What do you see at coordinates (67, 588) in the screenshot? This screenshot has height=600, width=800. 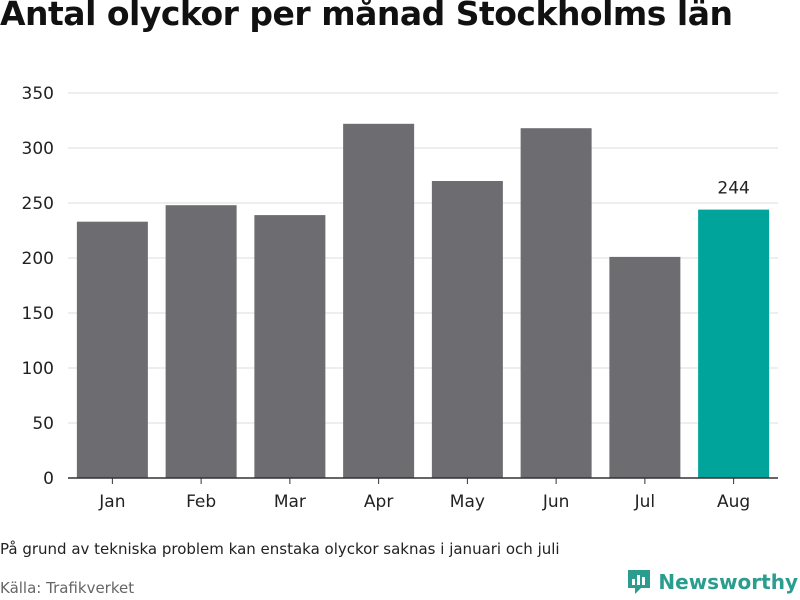 I see `source-credit: Källa: Trafikverket` at bounding box center [67, 588].